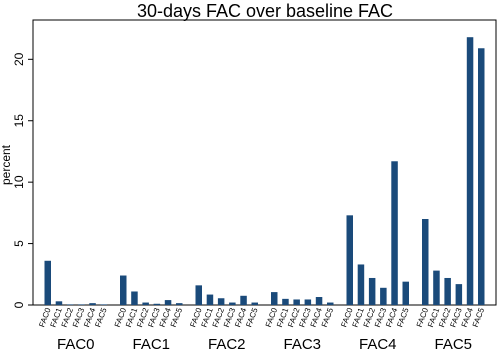  What do you see at coordinates (19, 243) in the screenshot?
I see `y-tick-label: 5` at bounding box center [19, 243].